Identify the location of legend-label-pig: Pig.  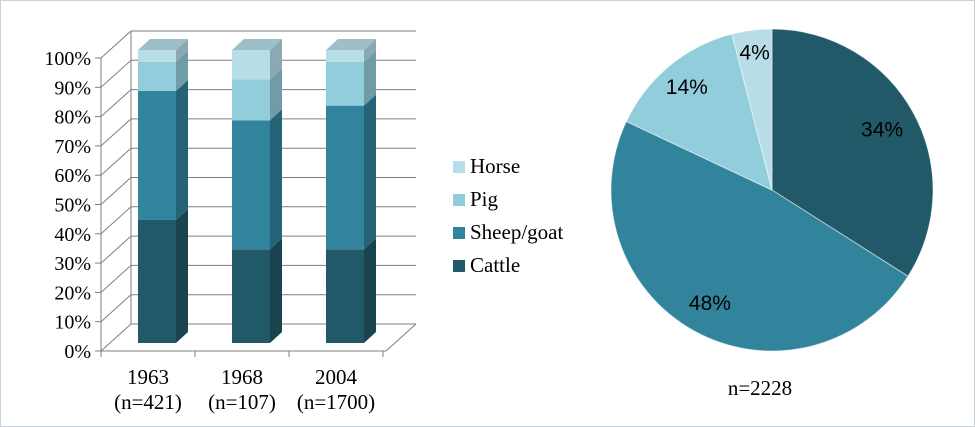
(484, 199).